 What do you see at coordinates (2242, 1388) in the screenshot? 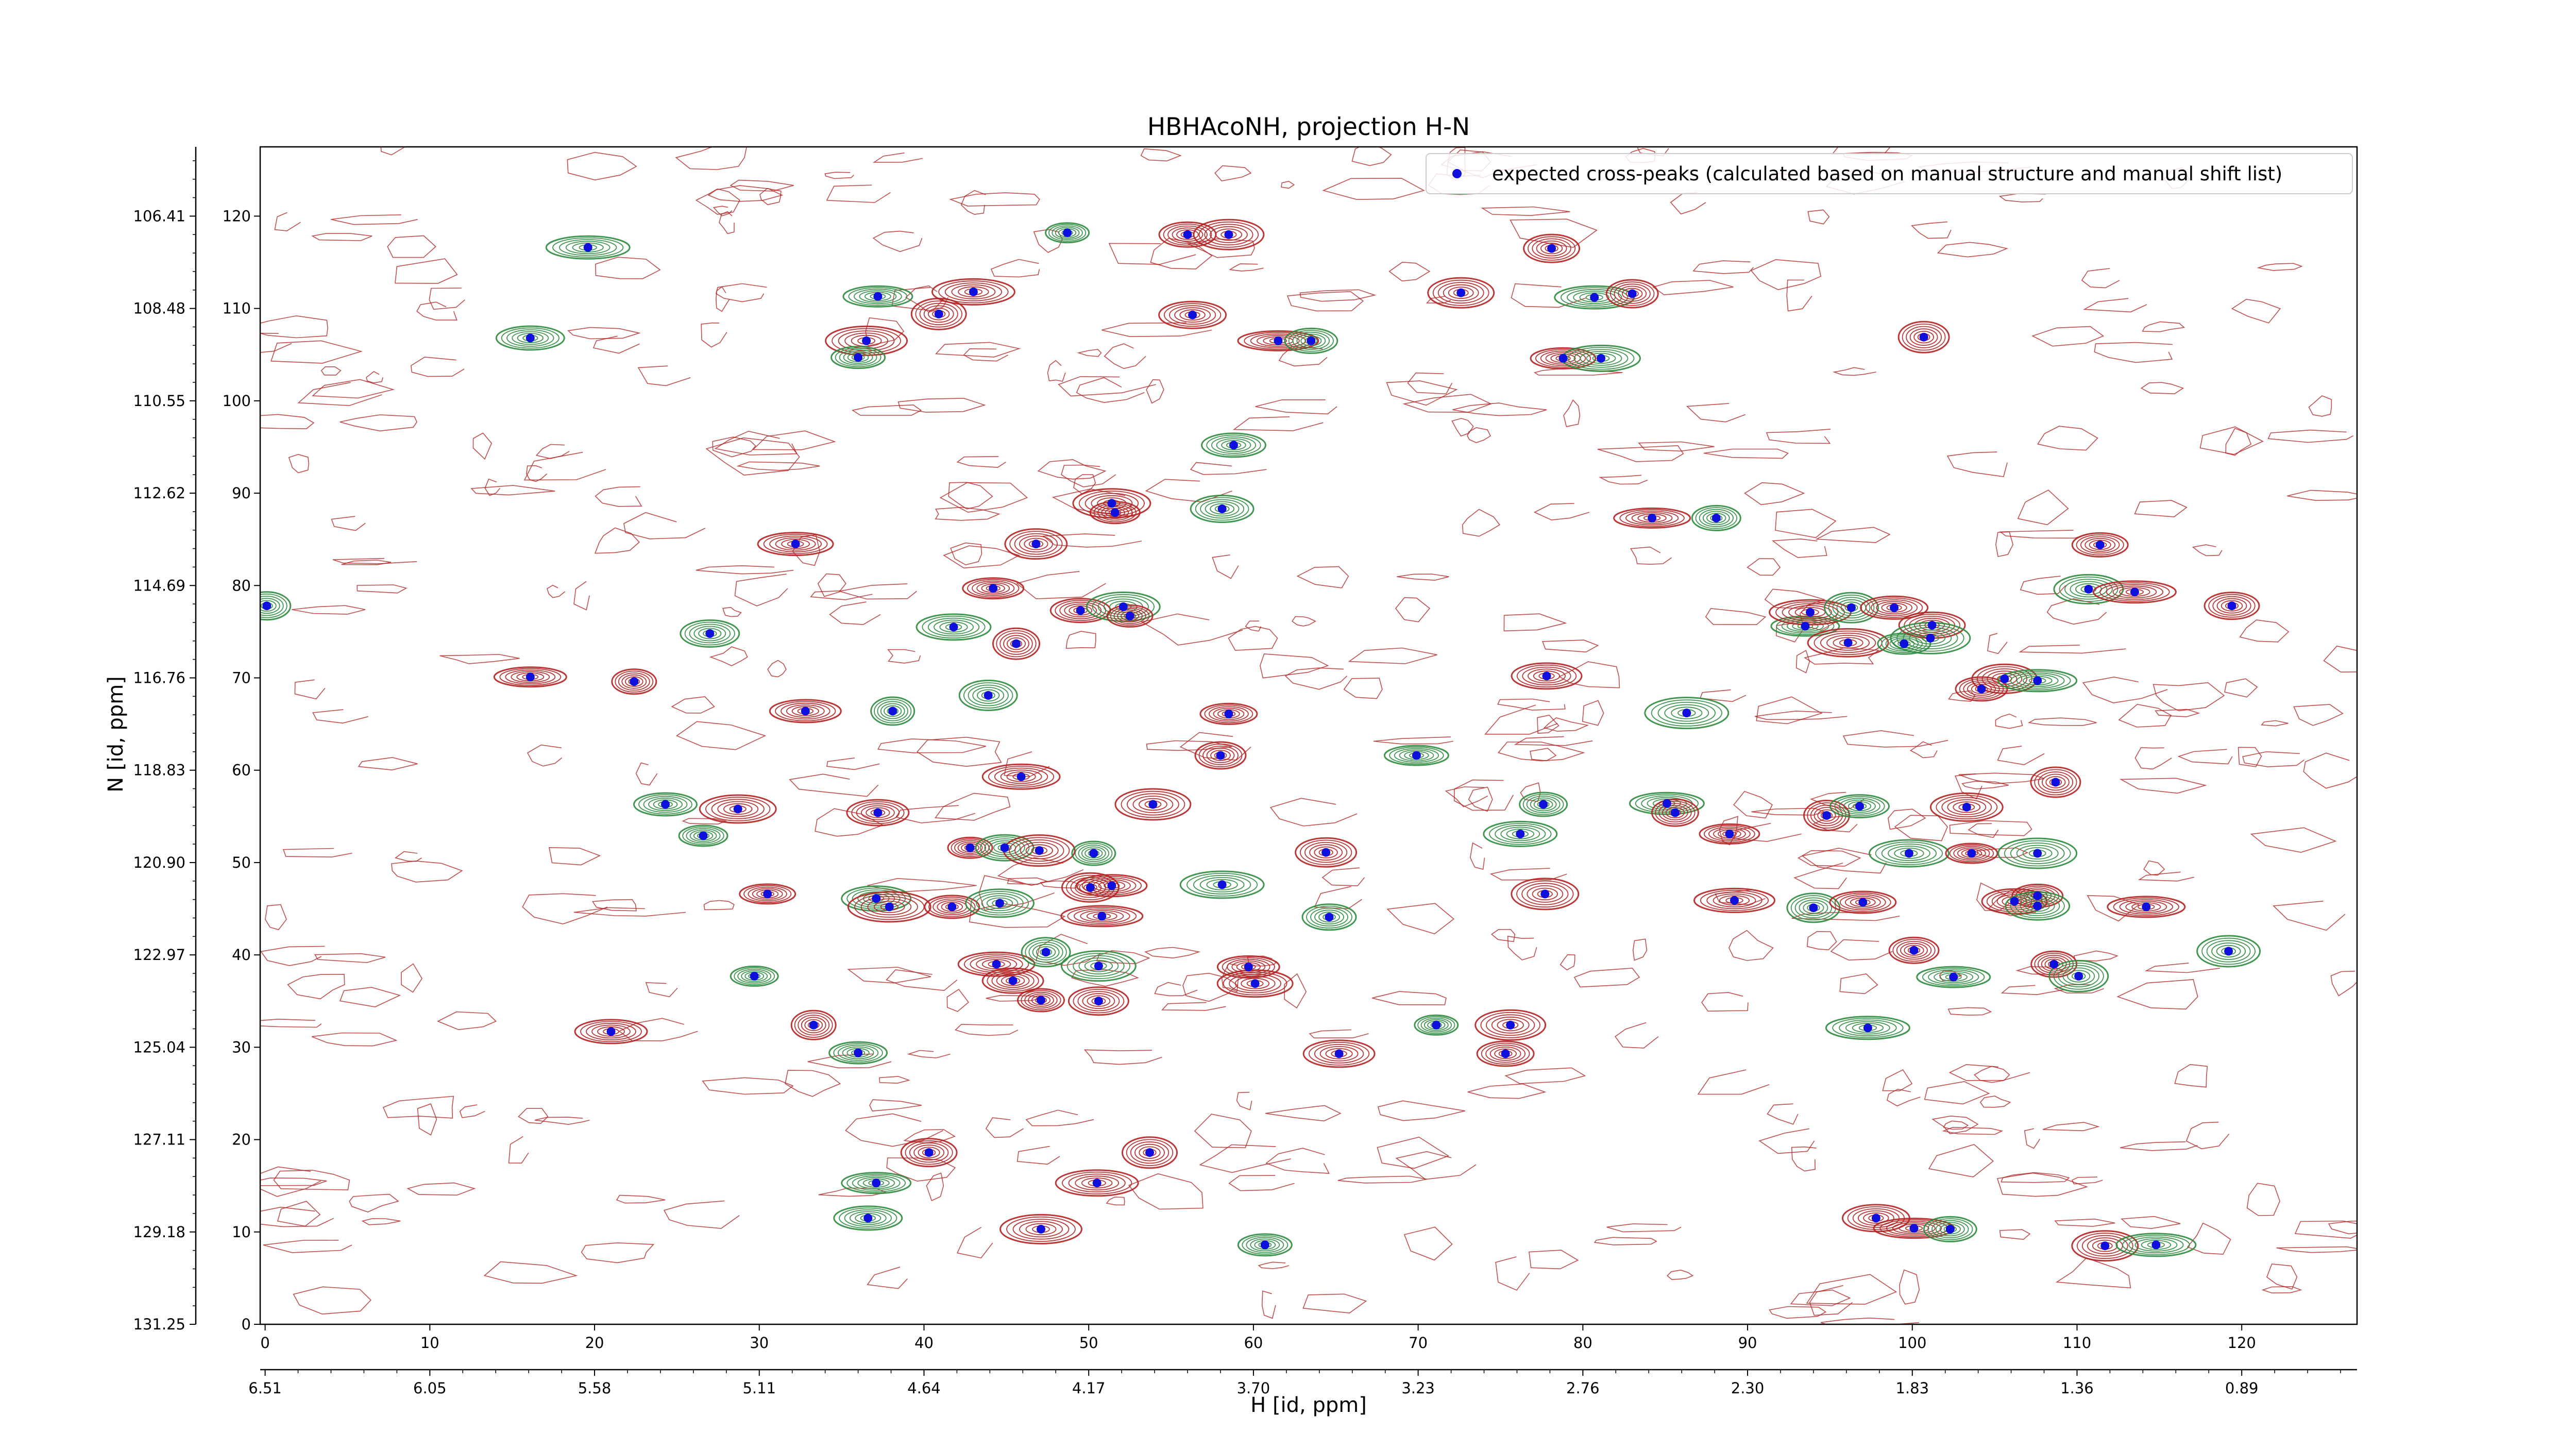
I see `x-ppm-tick-label: 0.89` at bounding box center [2242, 1388].